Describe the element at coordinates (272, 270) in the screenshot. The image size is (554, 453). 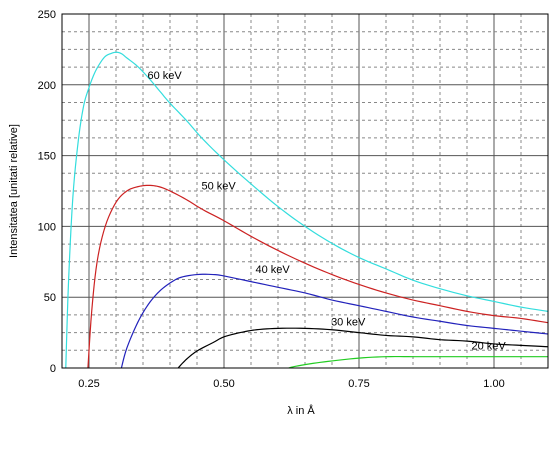
I see `series-label-40-kev: 40 keV` at that location.